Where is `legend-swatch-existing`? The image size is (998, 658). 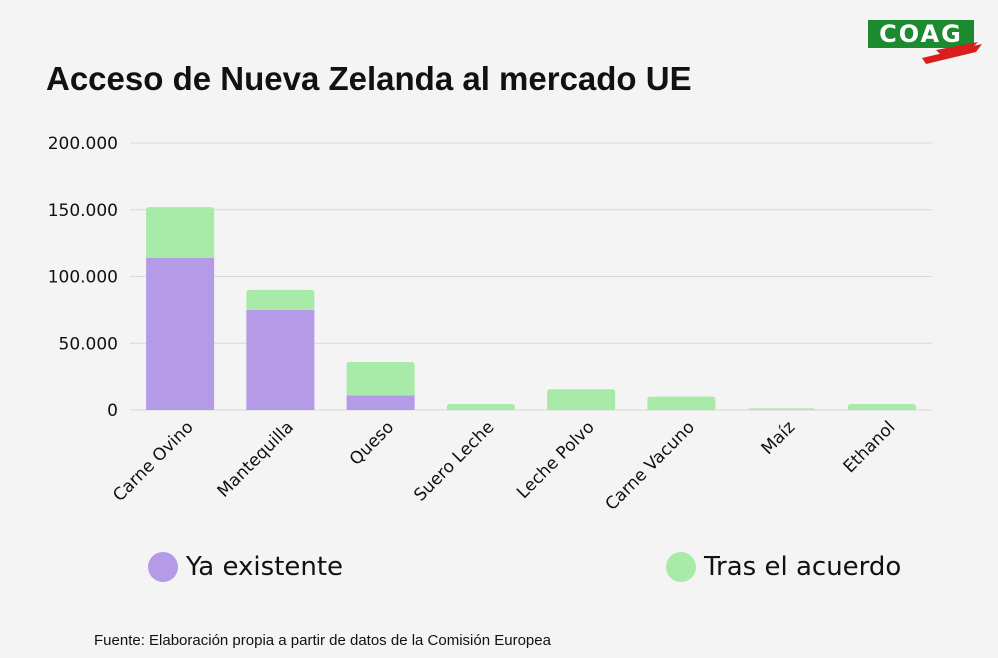 legend-swatch-existing is located at coordinates (163, 567).